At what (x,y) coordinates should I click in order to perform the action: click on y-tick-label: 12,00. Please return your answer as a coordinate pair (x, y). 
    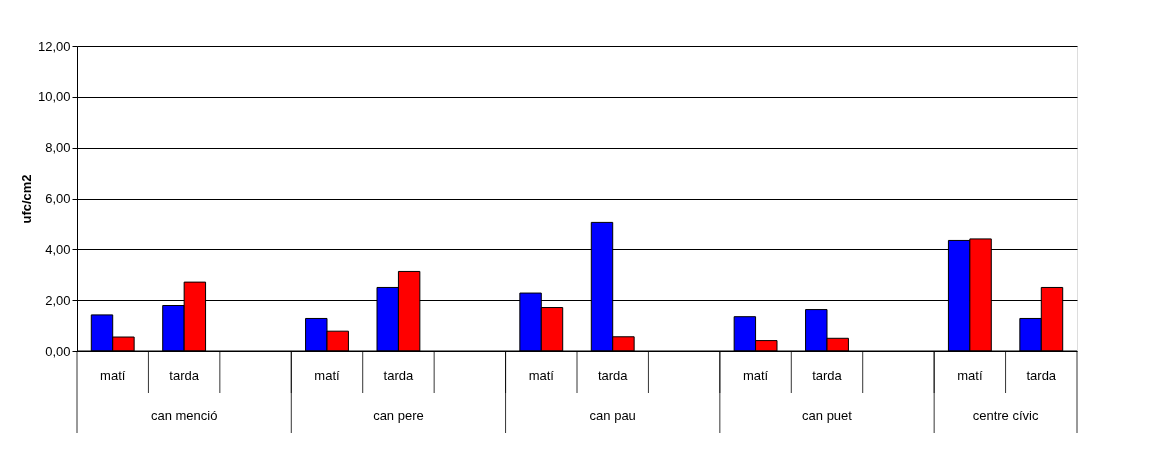
    Looking at the image, I should click on (54, 46).